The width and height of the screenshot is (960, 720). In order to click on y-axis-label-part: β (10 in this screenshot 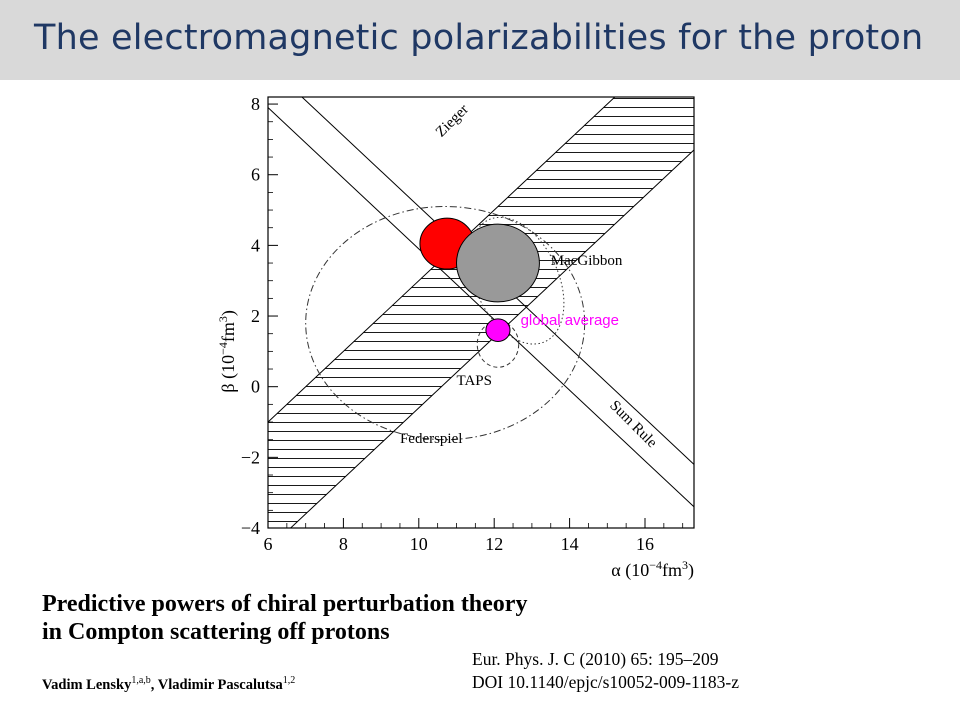, I will do `click(228, 374)`.